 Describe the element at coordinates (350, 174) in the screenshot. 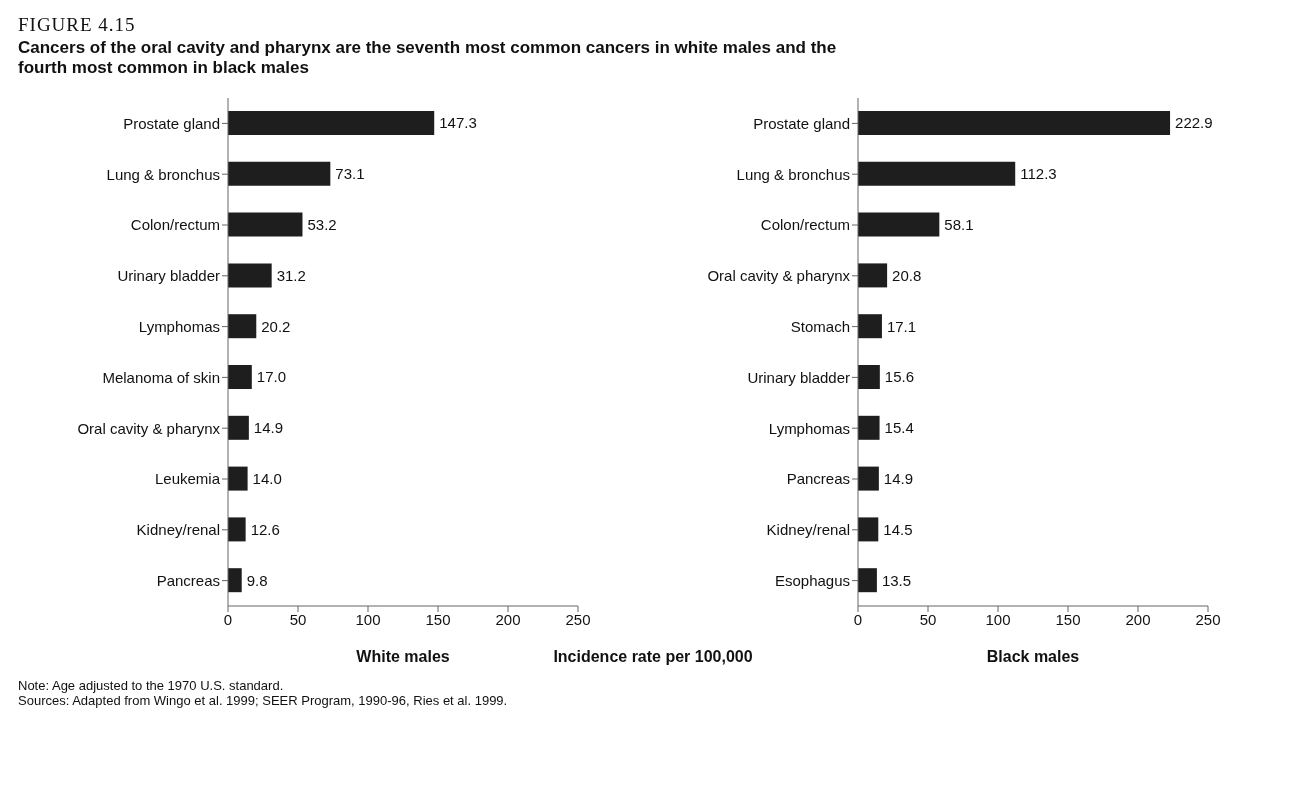

I see `data-label: 73.1` at that location.